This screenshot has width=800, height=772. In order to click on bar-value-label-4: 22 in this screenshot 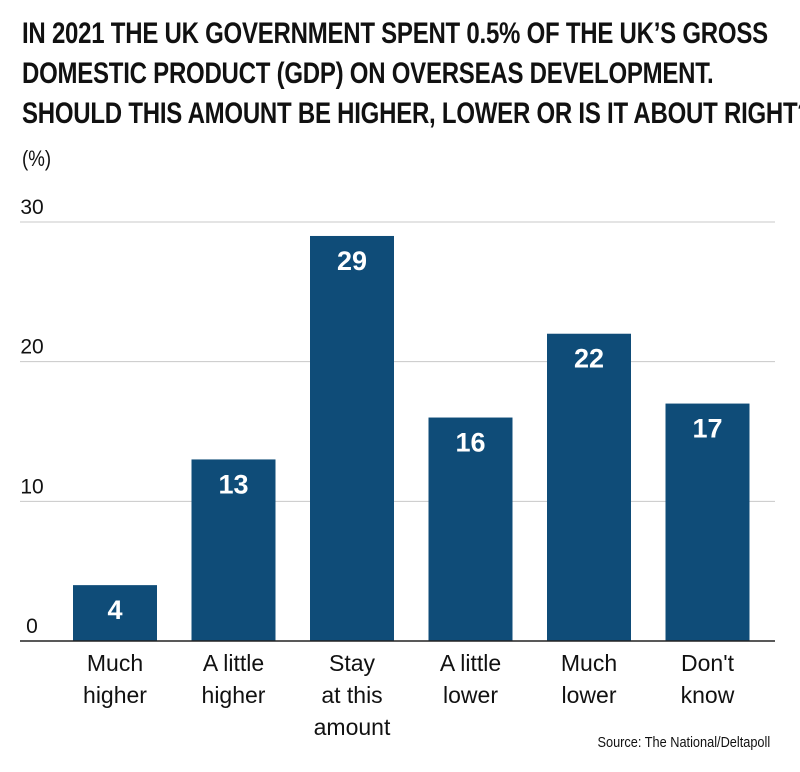, I will do `click(589, 359)`.